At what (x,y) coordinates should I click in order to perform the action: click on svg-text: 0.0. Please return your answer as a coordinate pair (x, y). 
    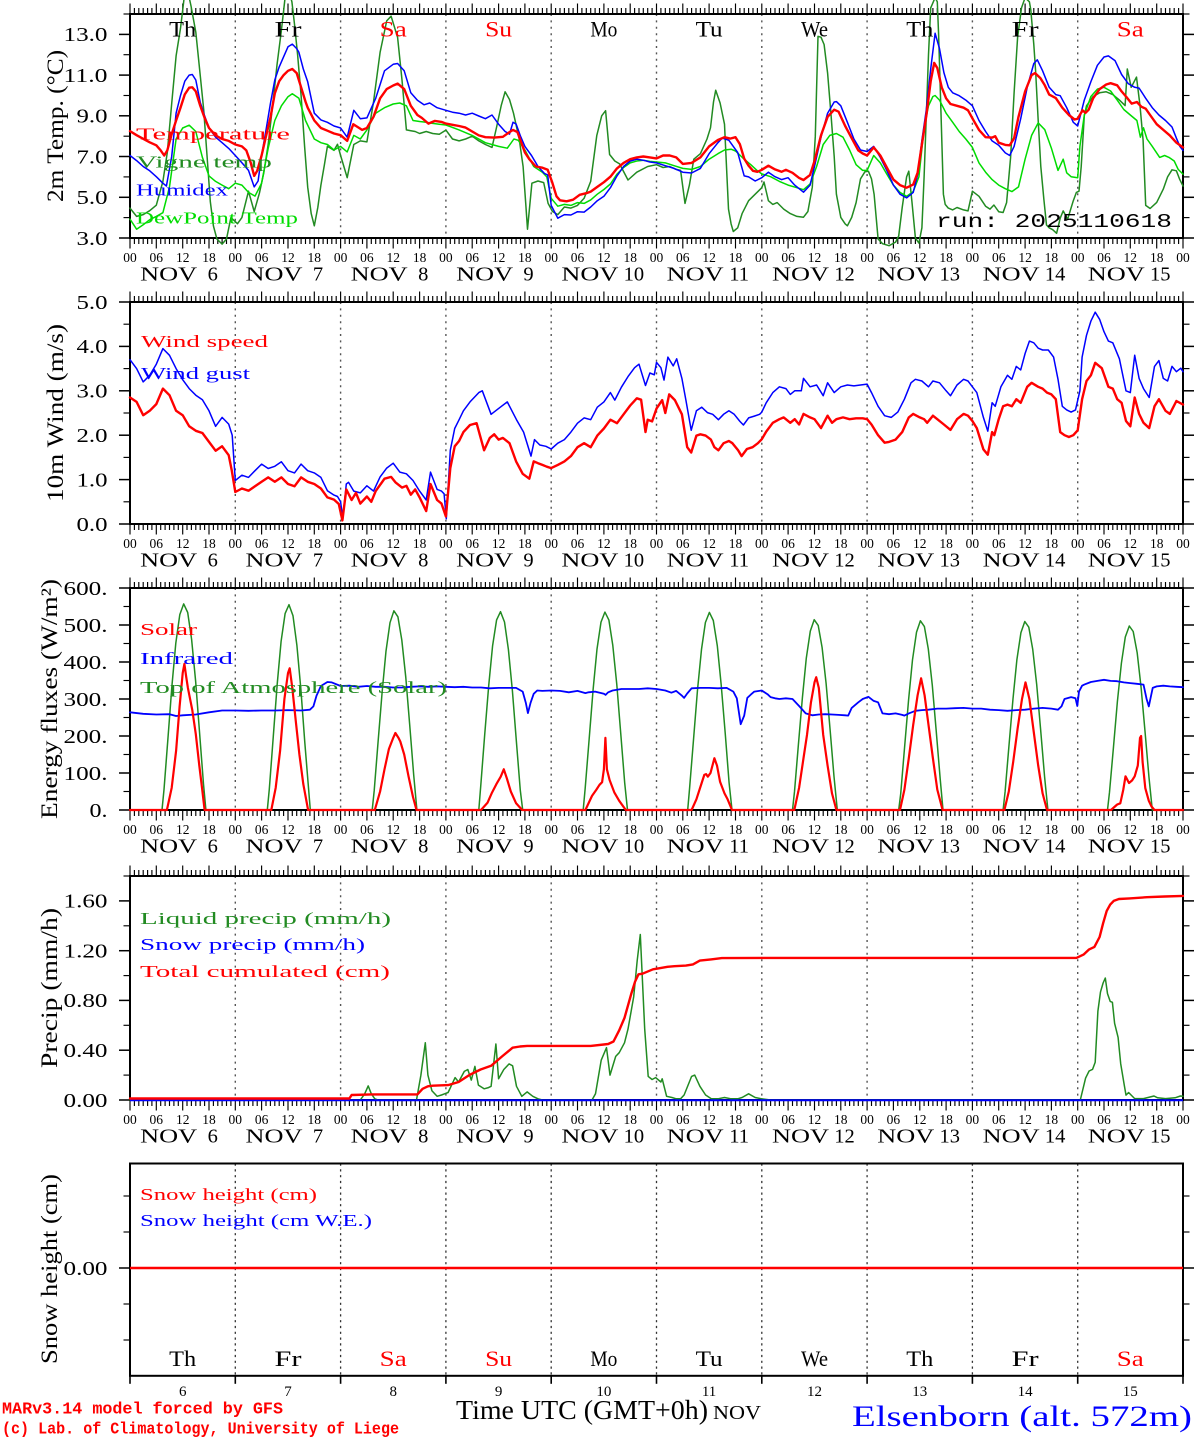
    Looking at the image, I should click on (92, 525).